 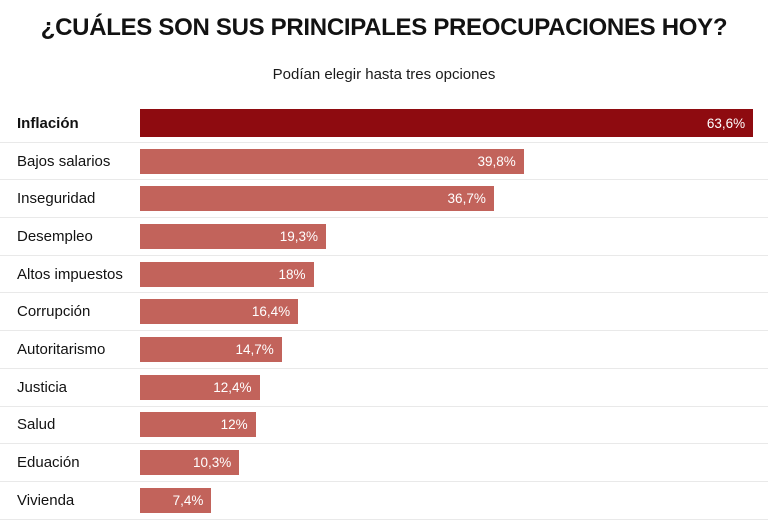 What do you see at coordinates (190, 463) in the screenshot?
I see `bar: 10,3%` at bounding box center [190, 463].